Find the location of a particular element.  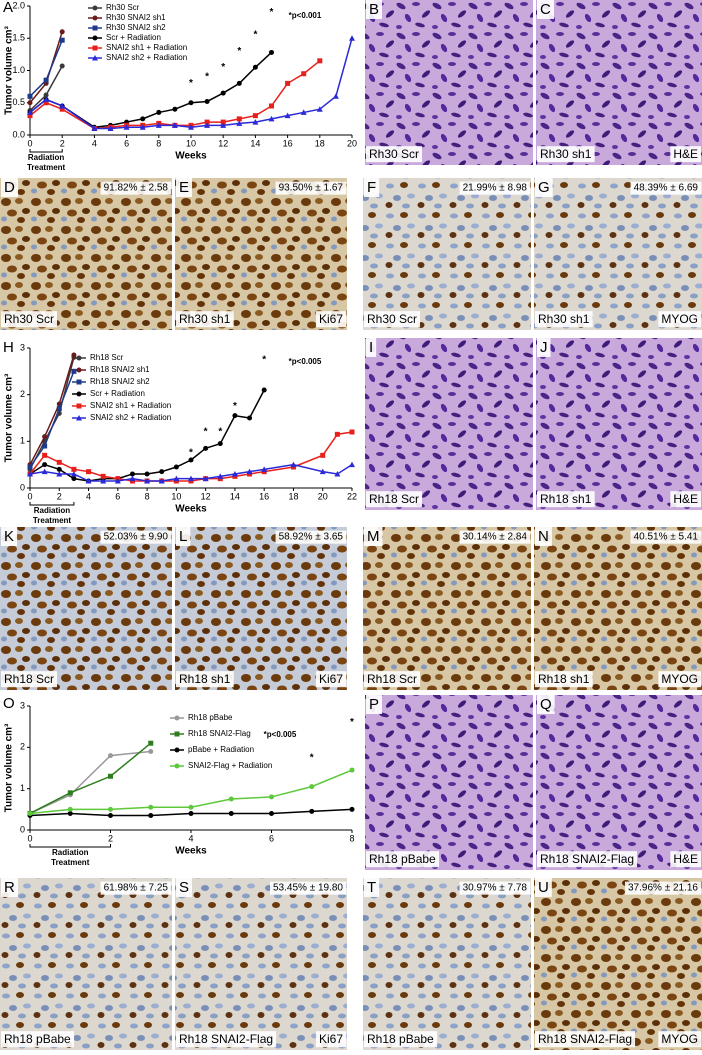

treatment-label: Radiation Treatment is located at coordinates (52, 515).